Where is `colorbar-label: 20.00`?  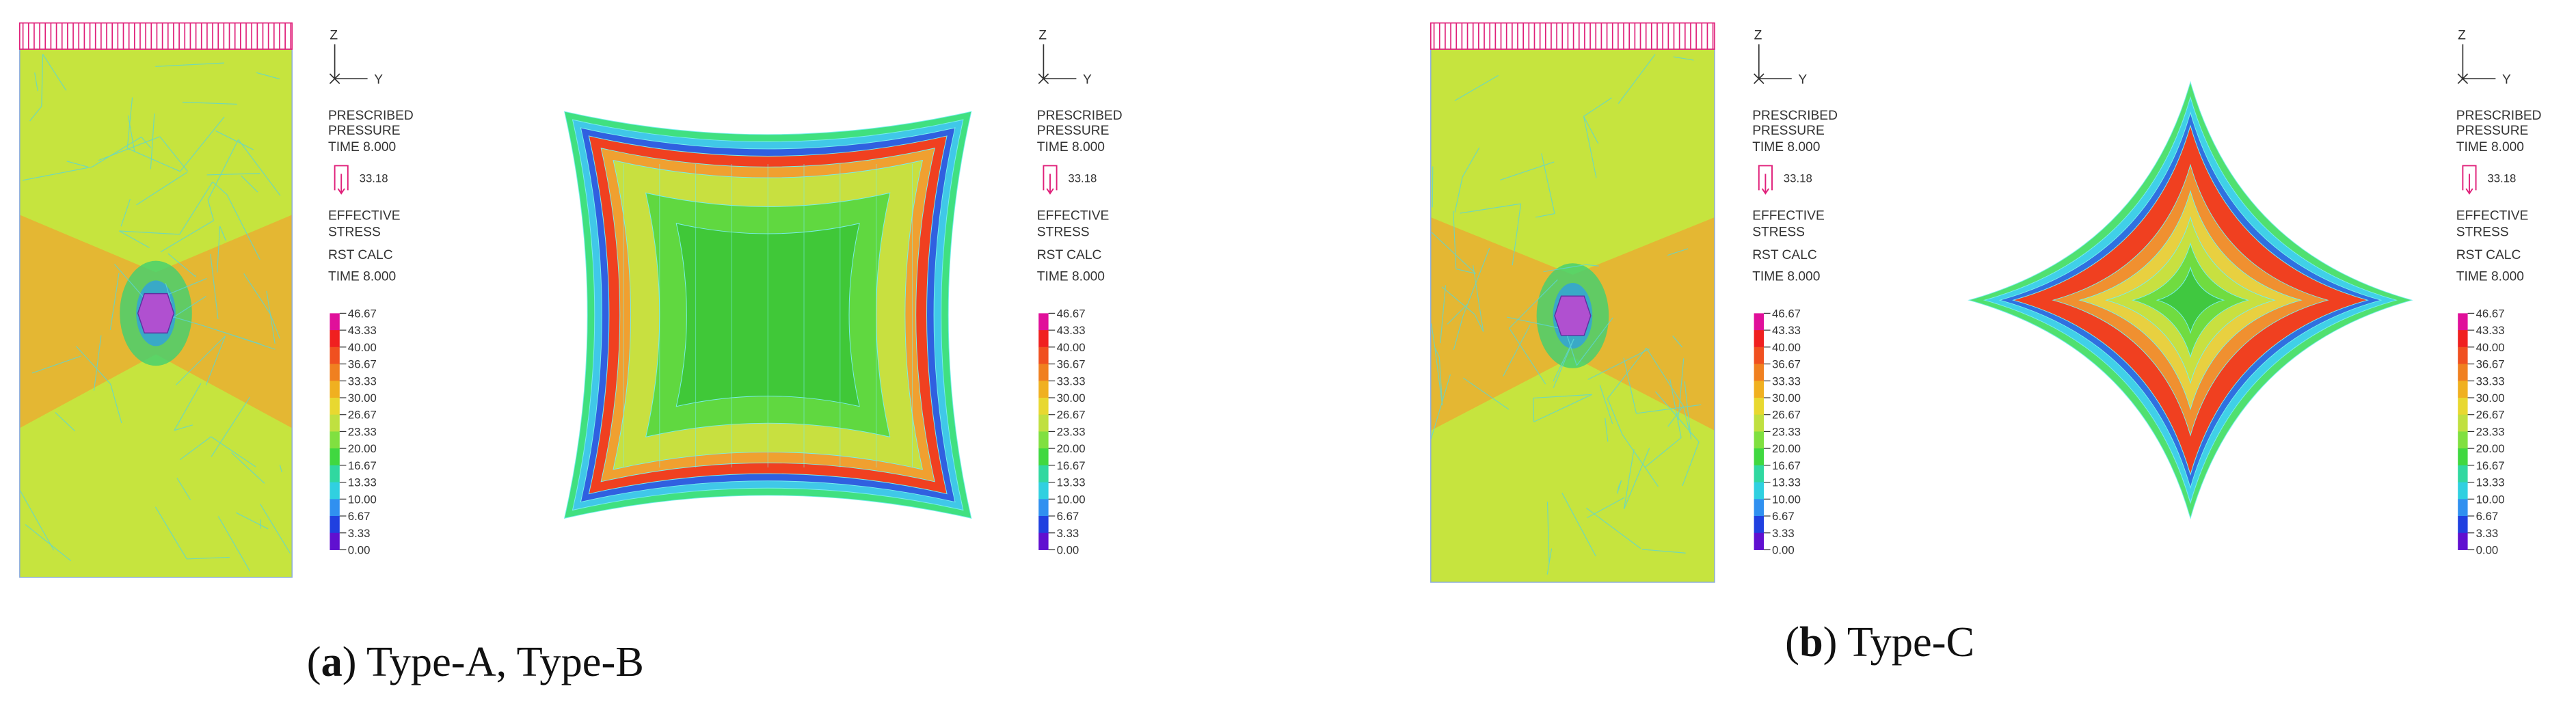 colorbar-label: 20.00 is located at coordinates (1786, 448).